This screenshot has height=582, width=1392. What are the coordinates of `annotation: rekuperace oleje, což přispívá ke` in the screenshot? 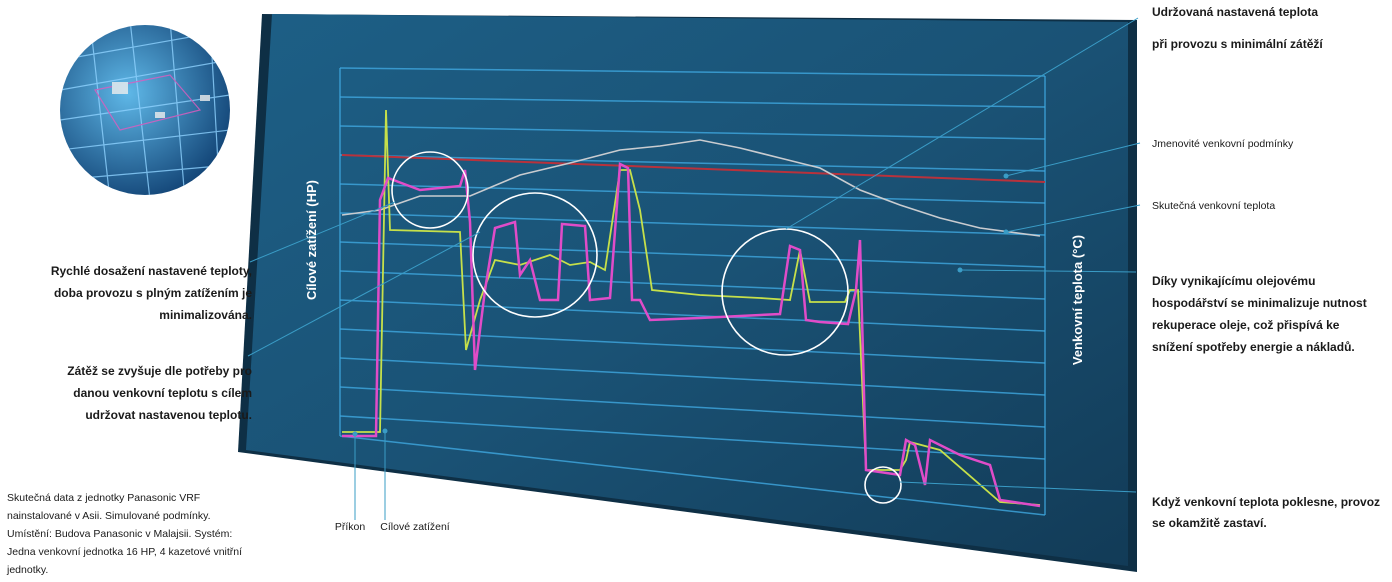 It's located at (1246, 325).